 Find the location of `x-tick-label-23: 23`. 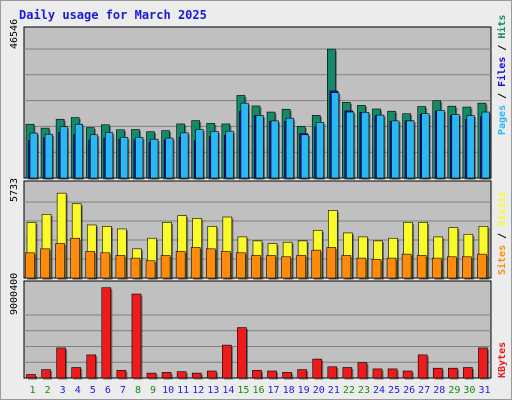

x-tick-label-23: 23 is located at coordinates (364, 390).